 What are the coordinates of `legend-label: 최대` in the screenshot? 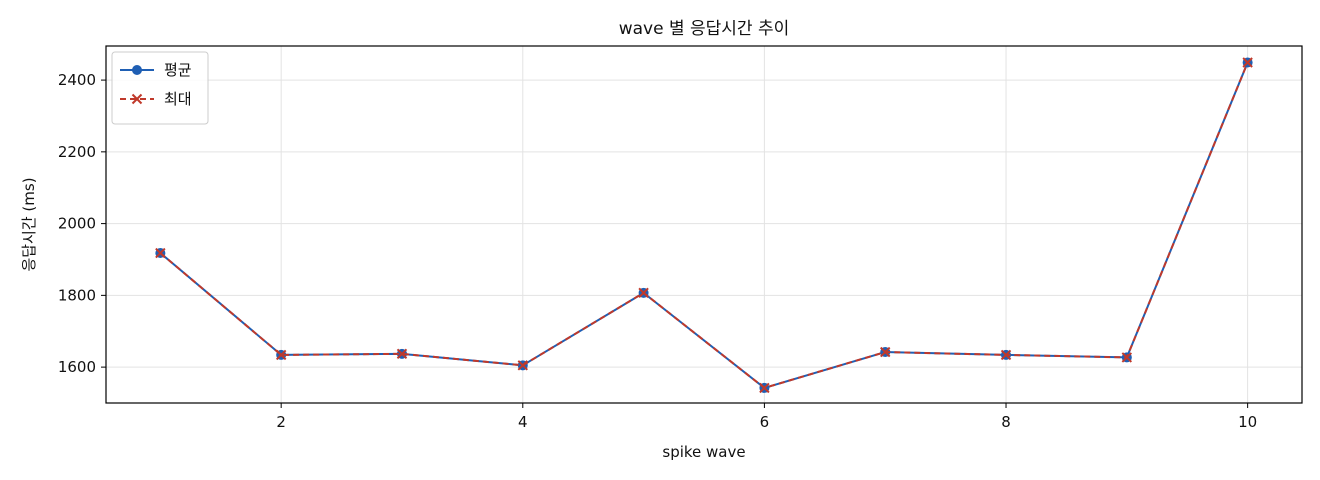 It's located at (178, 99).